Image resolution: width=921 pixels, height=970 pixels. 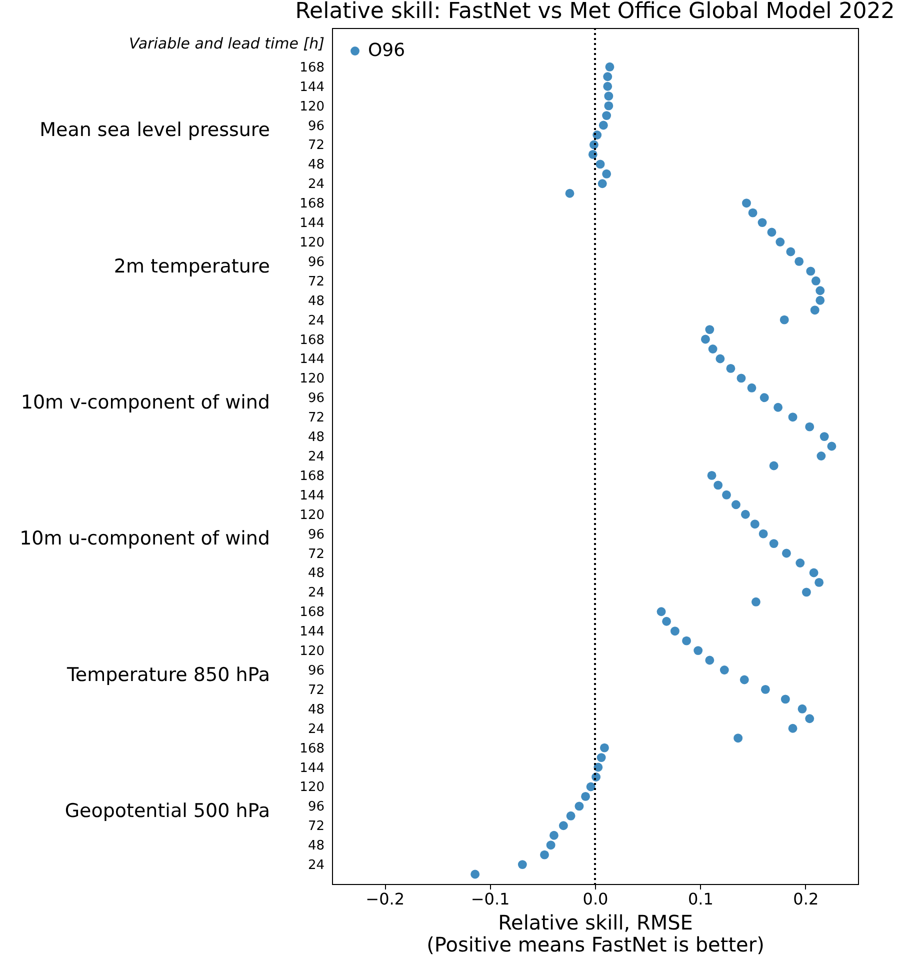 I want to click on x-tick-label: −0.2, so click(x=385, y=899).